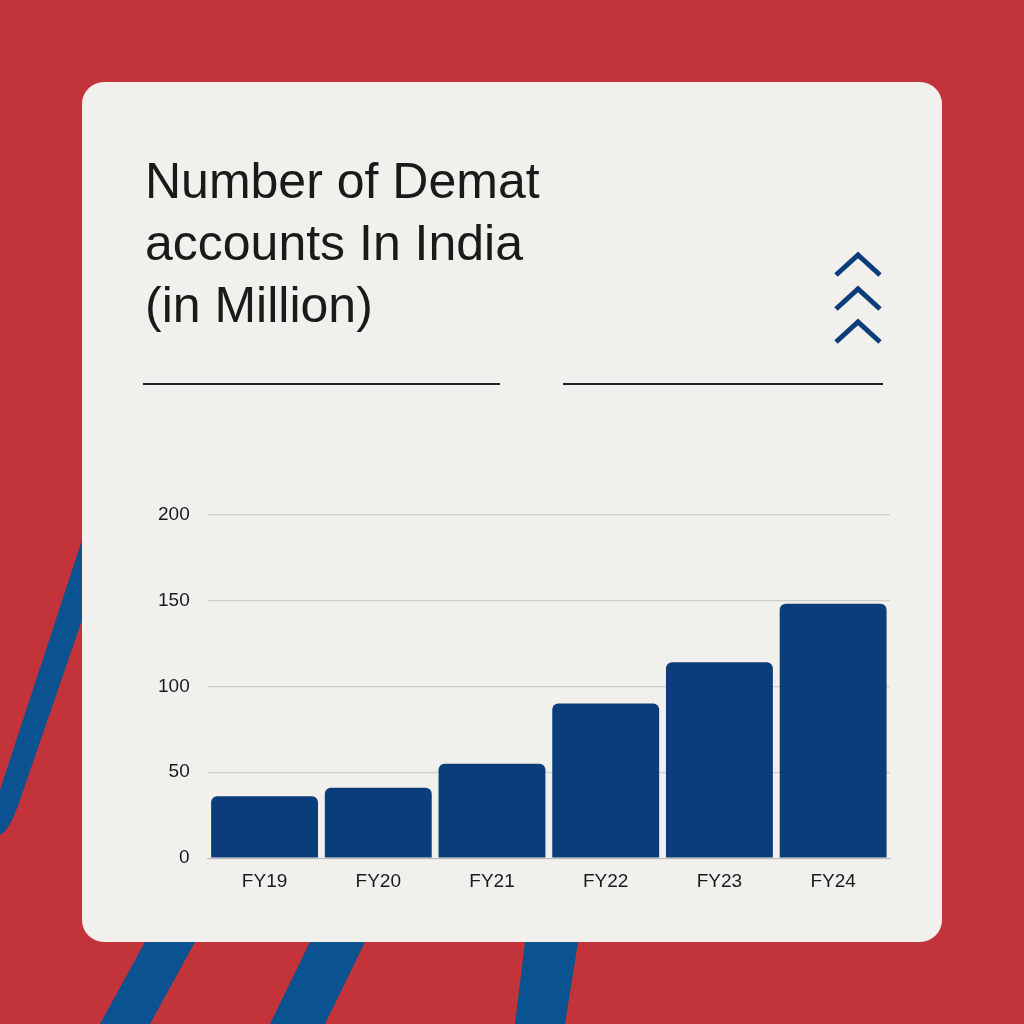 This screenshot has height=1024, width=1024. Describe the element at coordinates (264, 880) in the screenshot. I see `x-tick-label: FY19` at that location.